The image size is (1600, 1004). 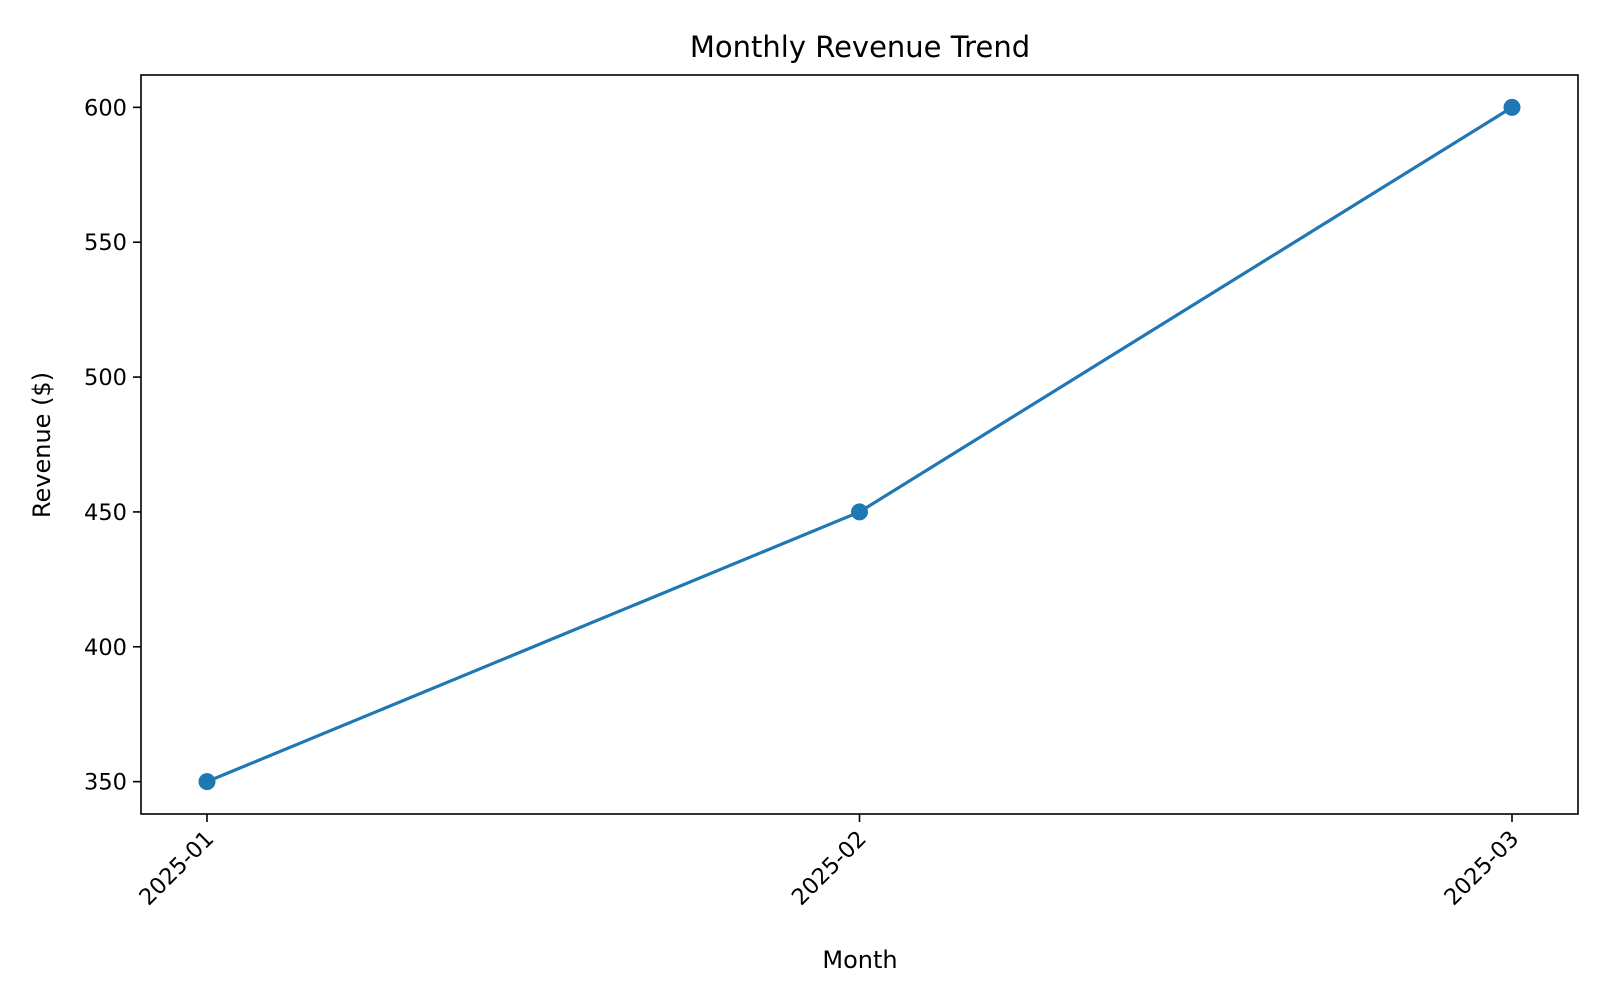 I want to click on y-tick-label: 500, so click(x=105, y=378).